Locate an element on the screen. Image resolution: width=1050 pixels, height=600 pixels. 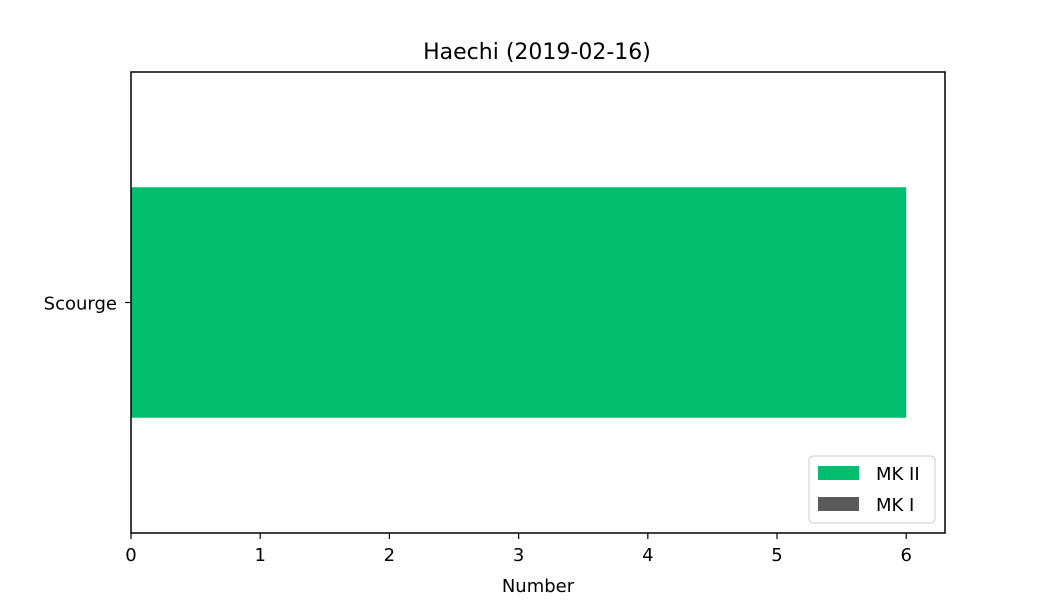
x-tick-label: 6 is located at coordinates (906, 555).